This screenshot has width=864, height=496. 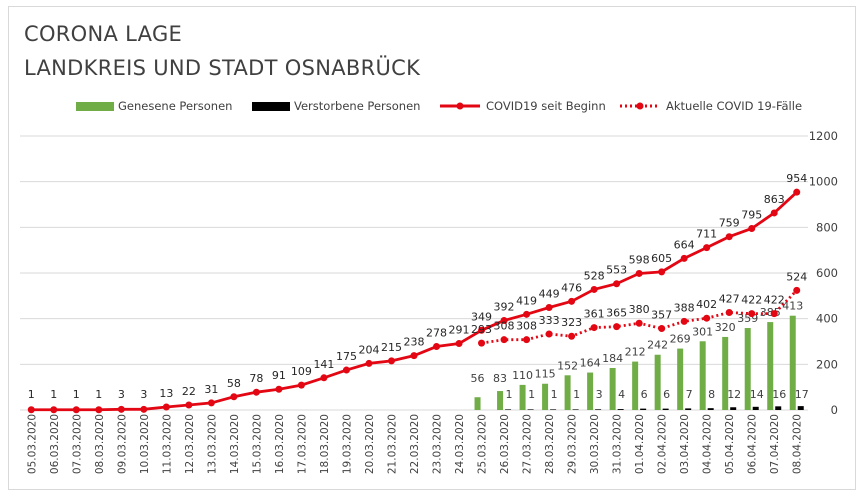 What do you see at coordinates (280, 444) in the screenshot?
I see `x-tick-label: 16.03.2020` at bounding box center [280, 444].